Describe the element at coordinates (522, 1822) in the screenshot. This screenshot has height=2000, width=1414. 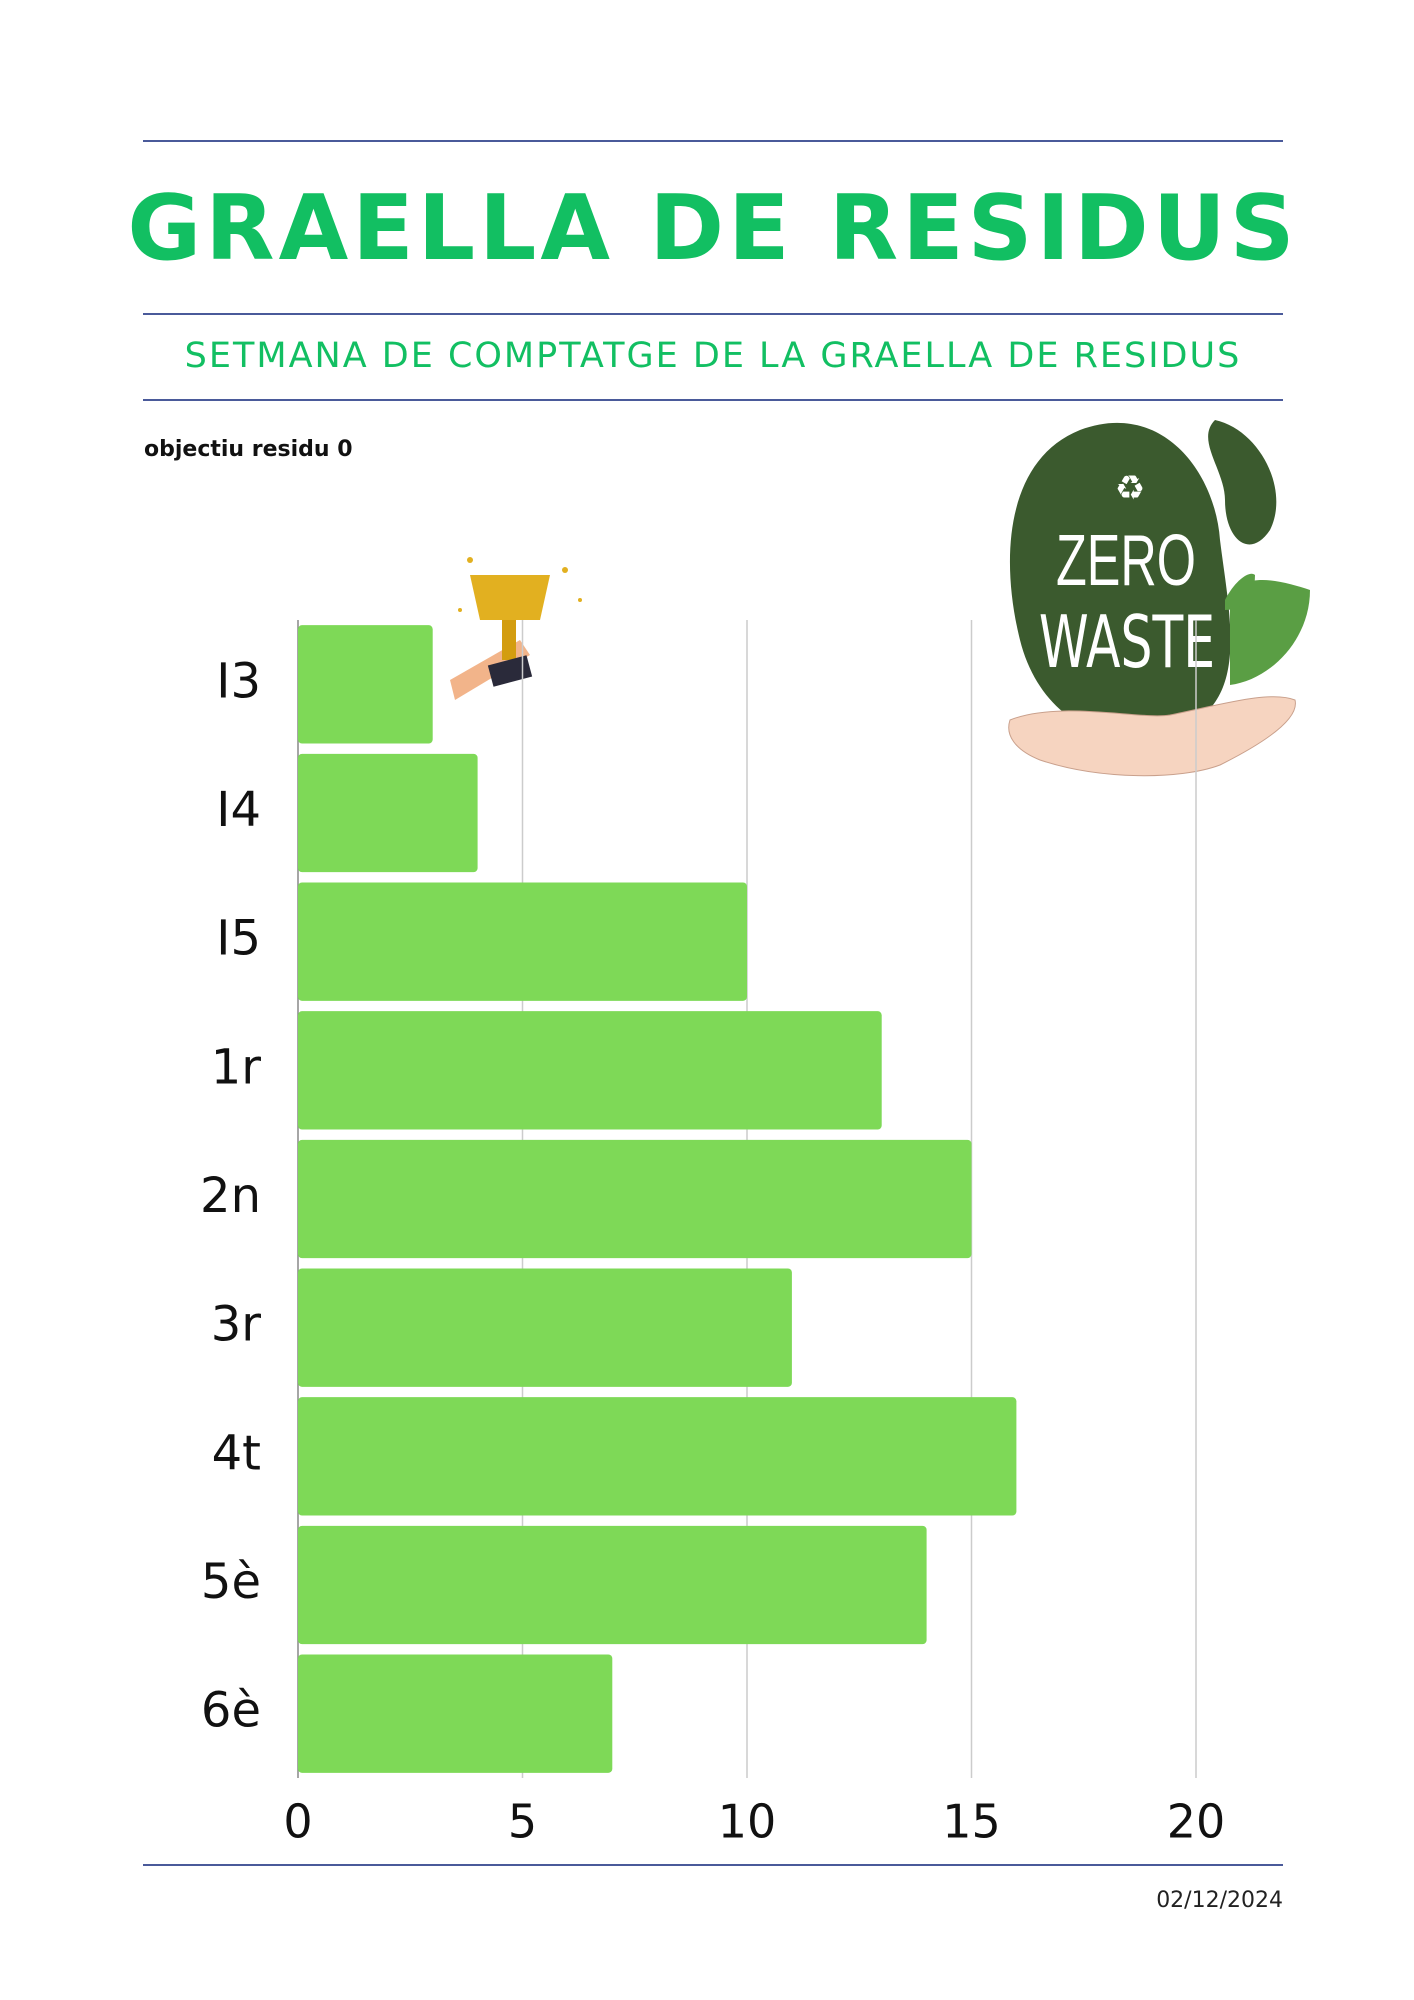
I see `x-tick-label: 5` at that location.